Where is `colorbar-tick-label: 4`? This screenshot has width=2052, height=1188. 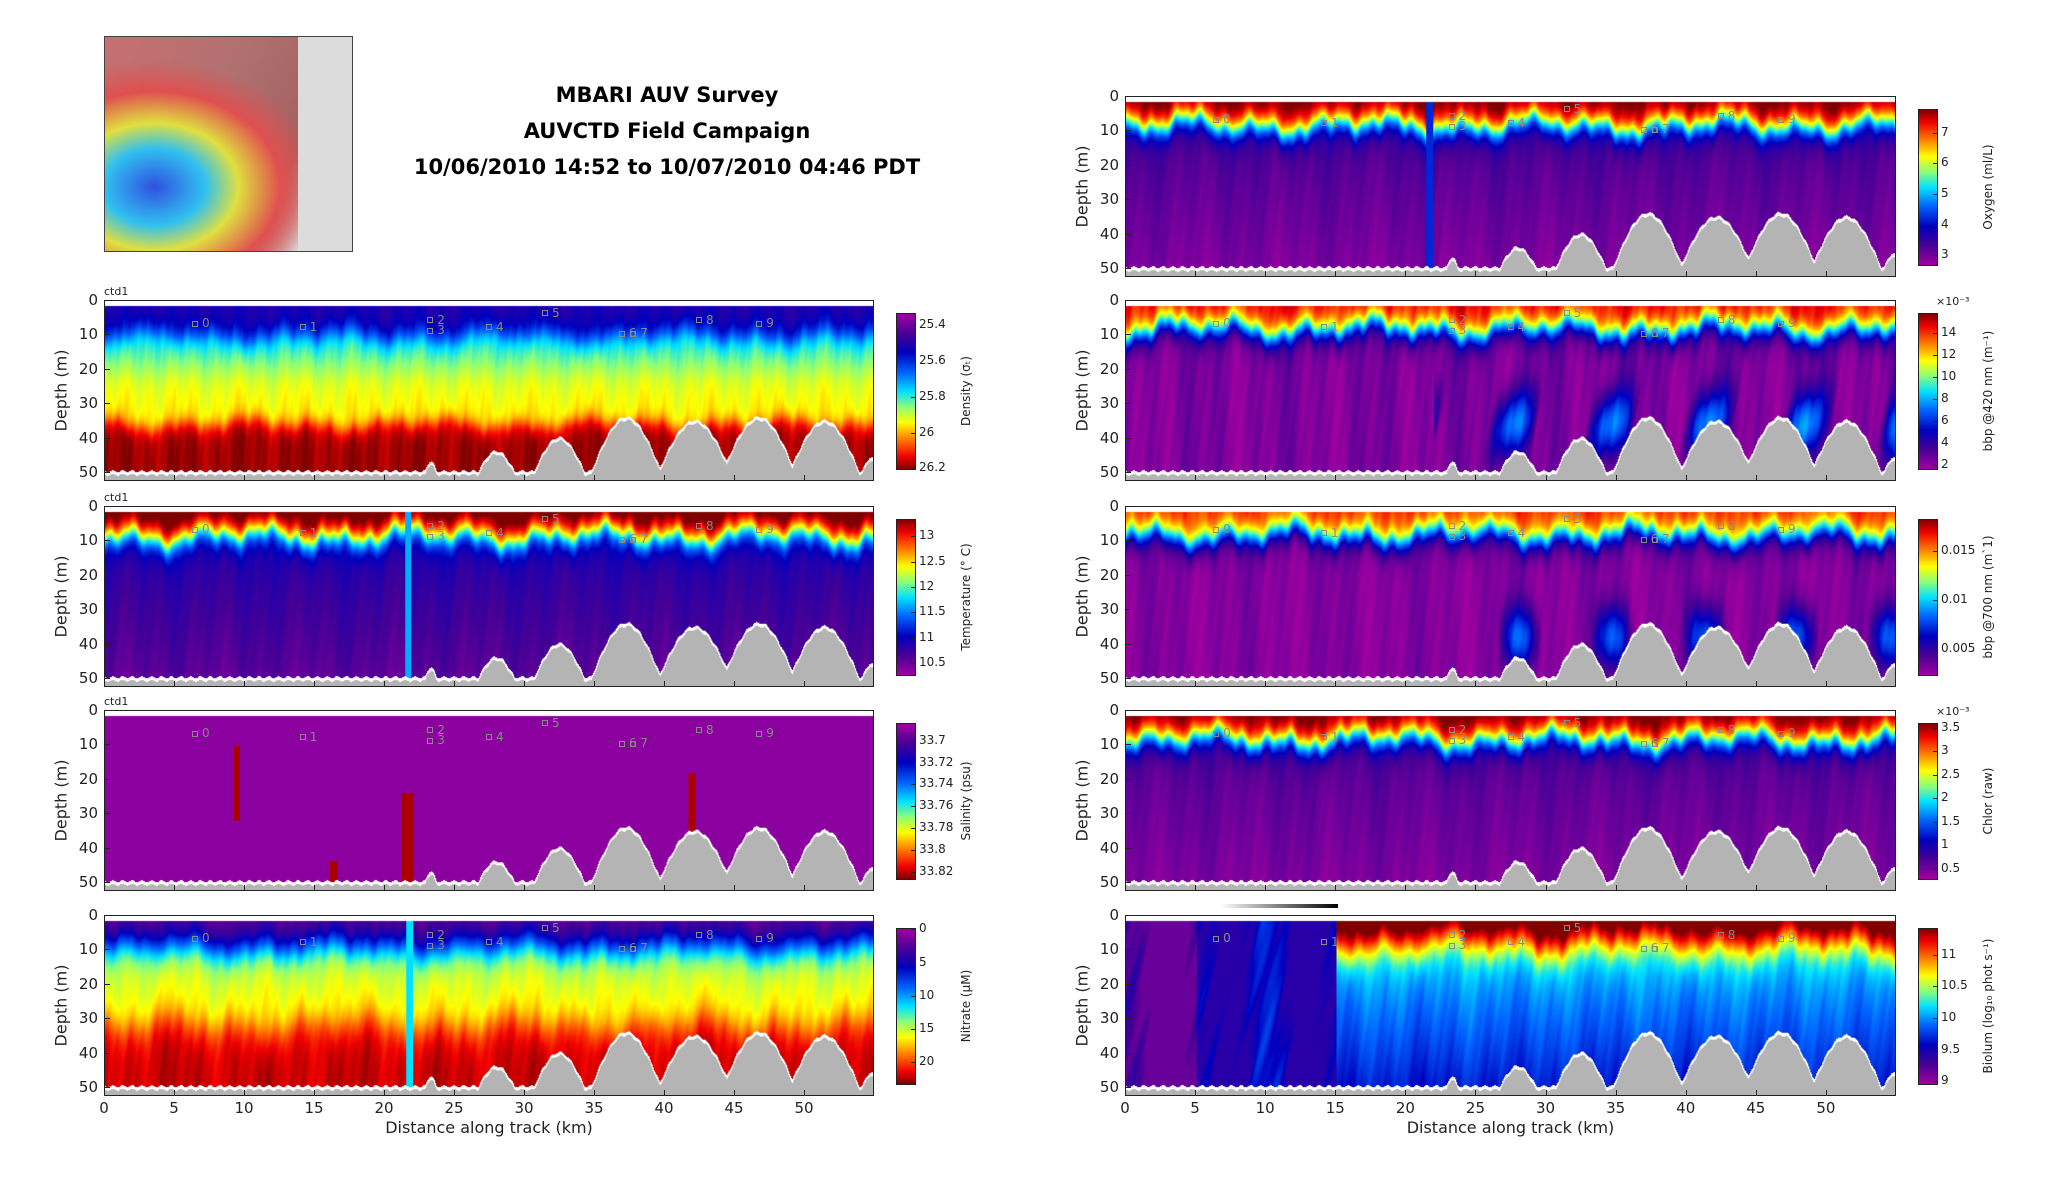 colorbar-tick-label: 4 is located at coordinates (1945, 223).